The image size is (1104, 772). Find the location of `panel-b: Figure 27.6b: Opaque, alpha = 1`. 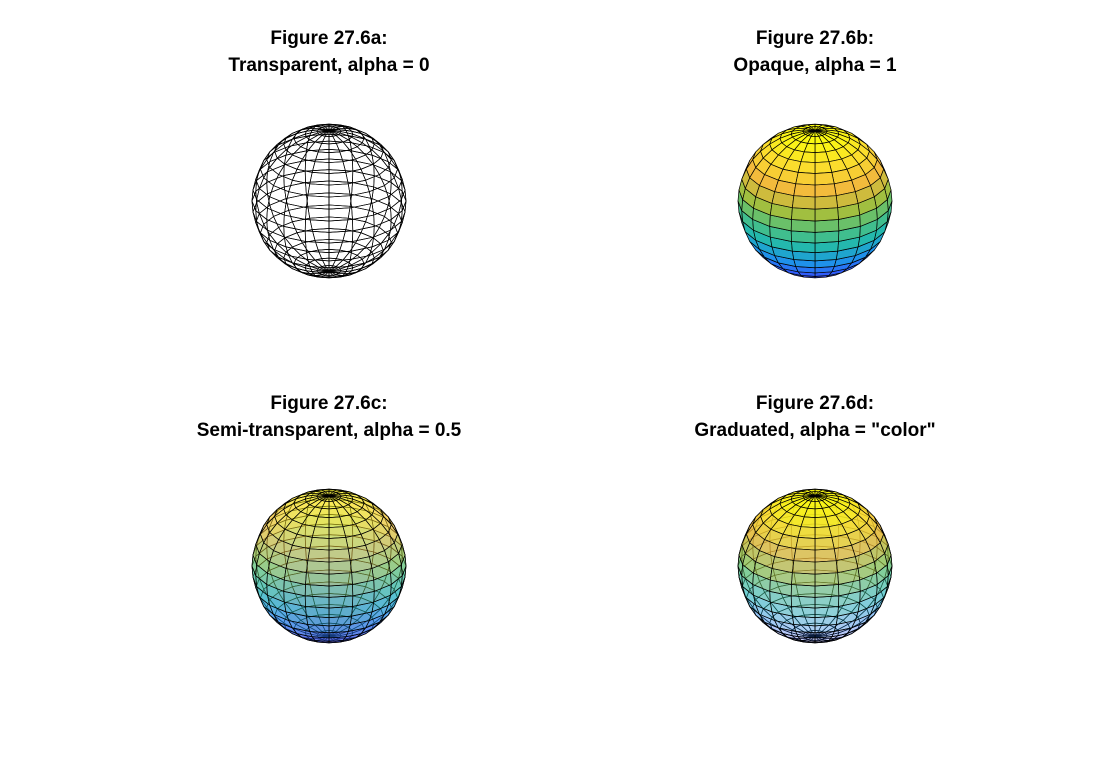

panel-b: Figure 27.6b: Opaque, alpha = 1 is located at coordinates (815, 170).